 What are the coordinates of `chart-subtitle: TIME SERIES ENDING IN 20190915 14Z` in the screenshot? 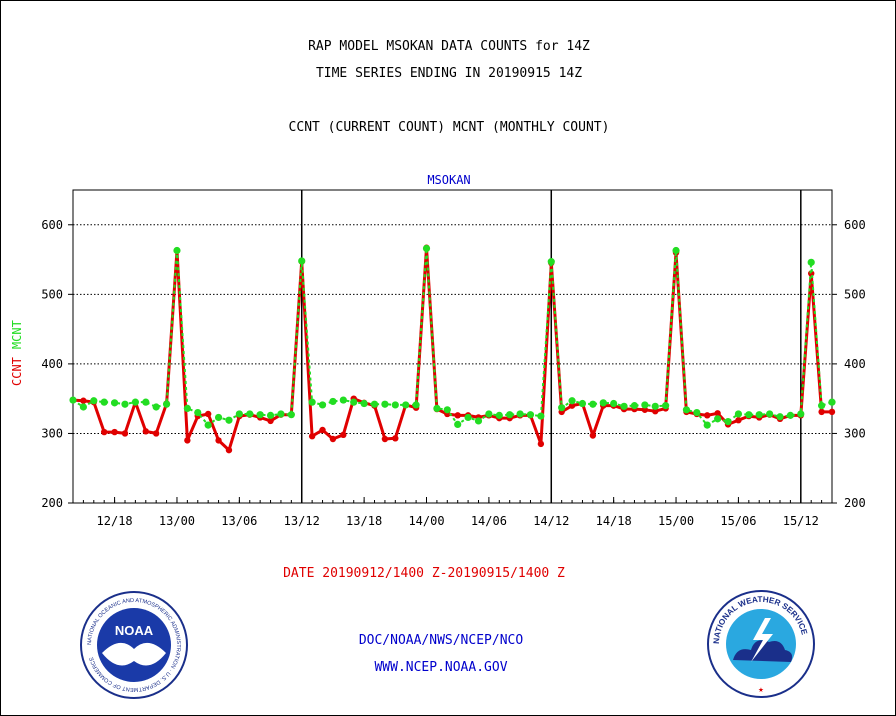 It's located at (449, 73).